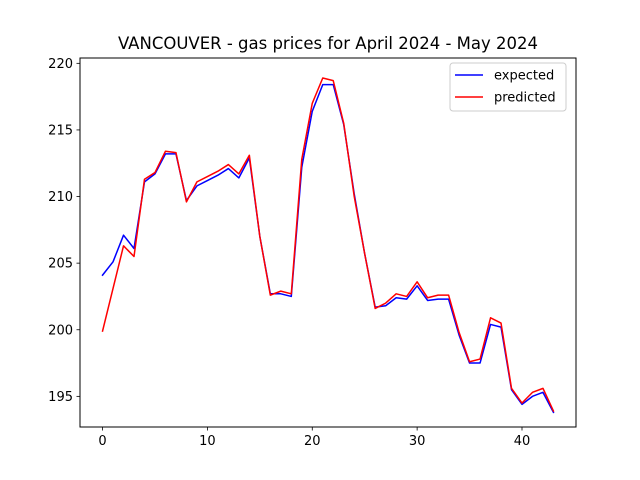 This screenshot has width=640, height=480. I want to click on x-tick-label: 40, so click(522, 441).